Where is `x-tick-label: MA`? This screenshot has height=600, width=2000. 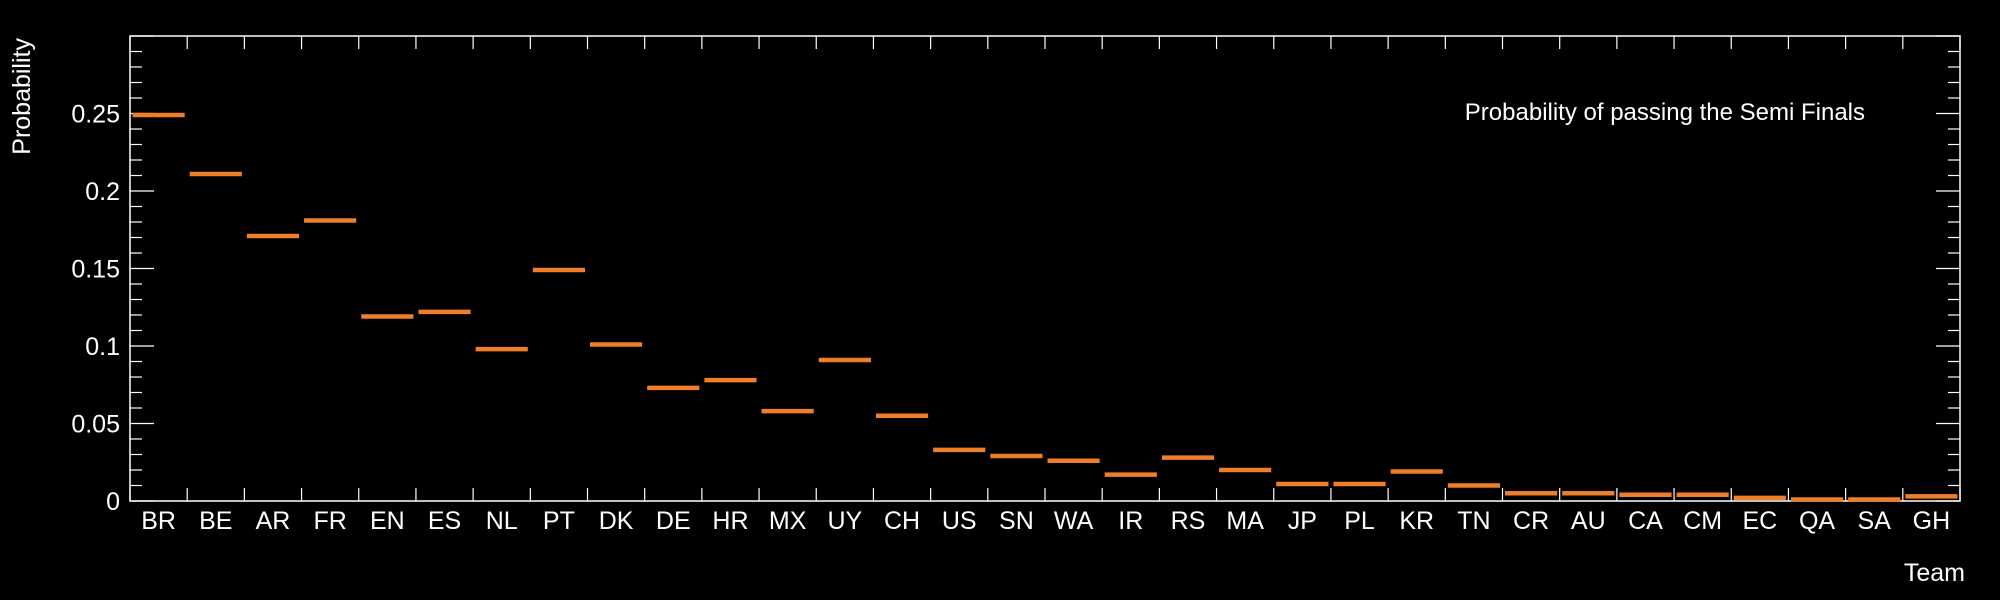
x-tick-label: MA is located at coordinates (1245, 521).